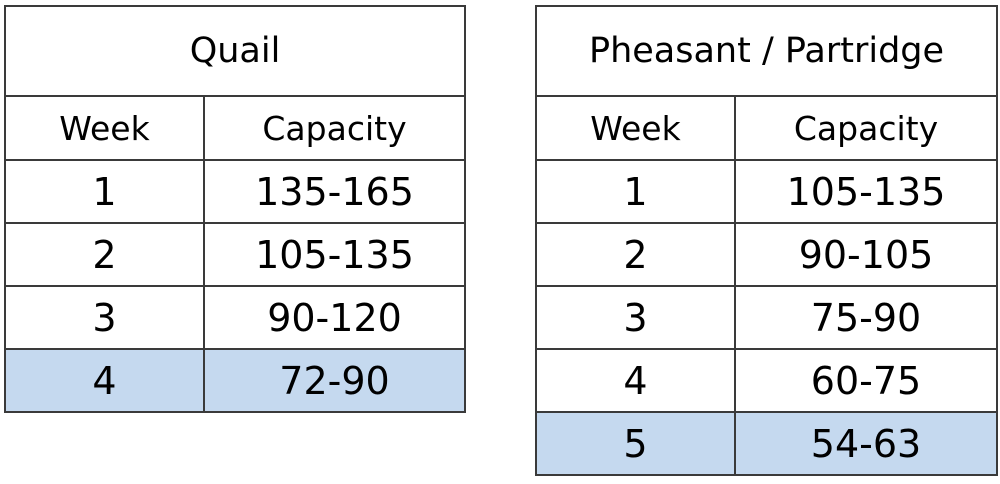 This screenshot has width=1000, height=484. I want to click on table-row: 4 60-75, so click(767, 380).